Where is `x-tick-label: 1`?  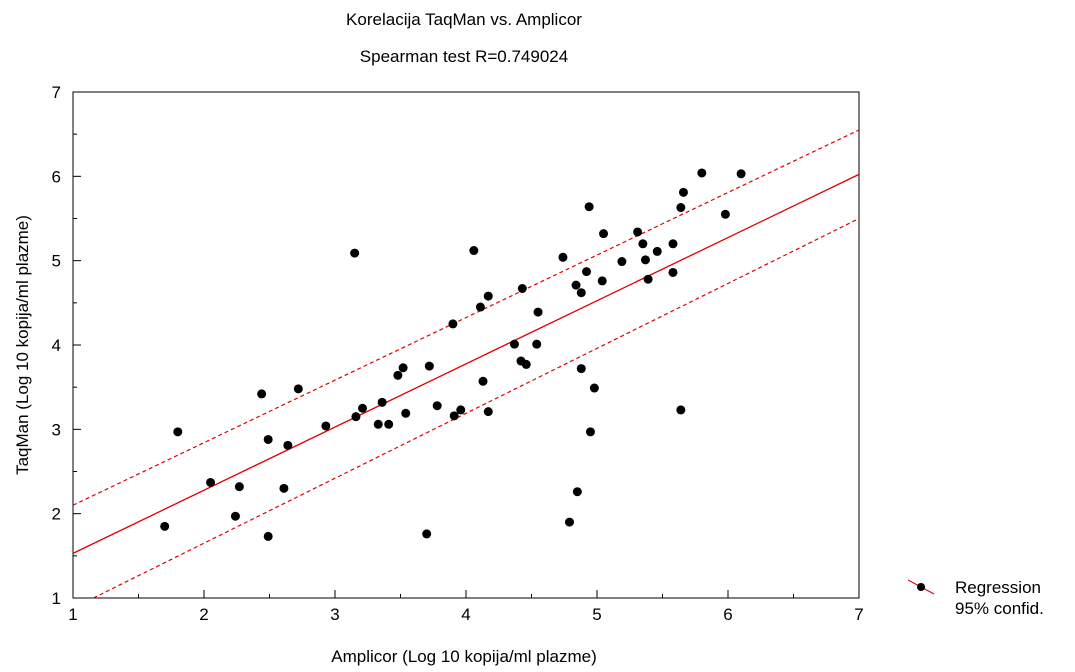
x-tick-label: 1 is located at coordinates (72, 614).